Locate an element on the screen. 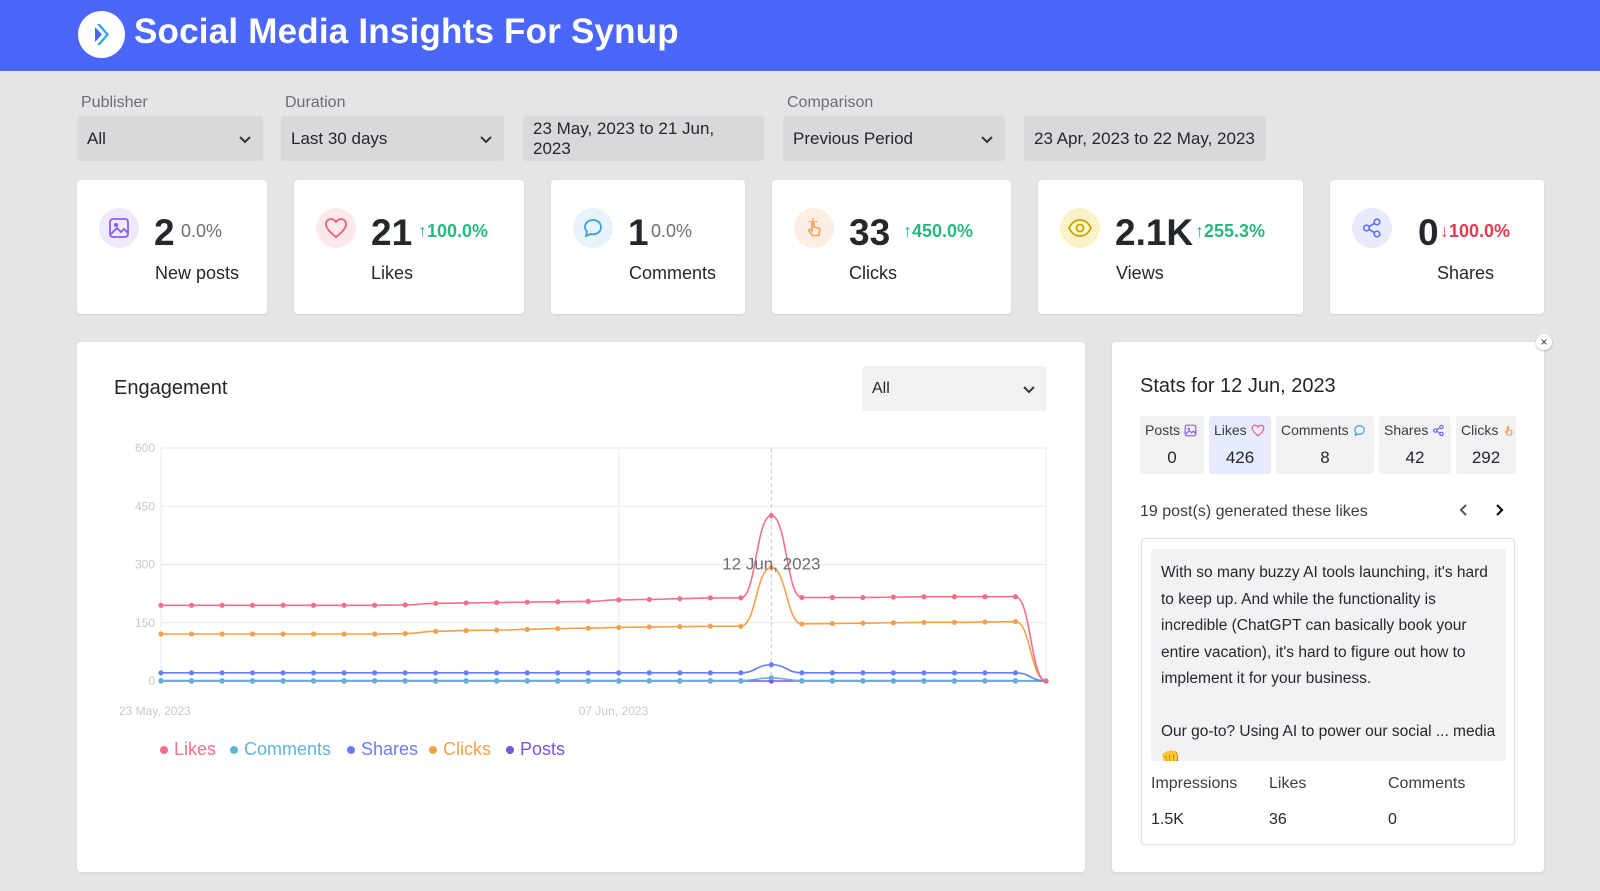 This screenshot has width=1600, height=891. stat-label: Shares is located at coordinates (1406, 430).